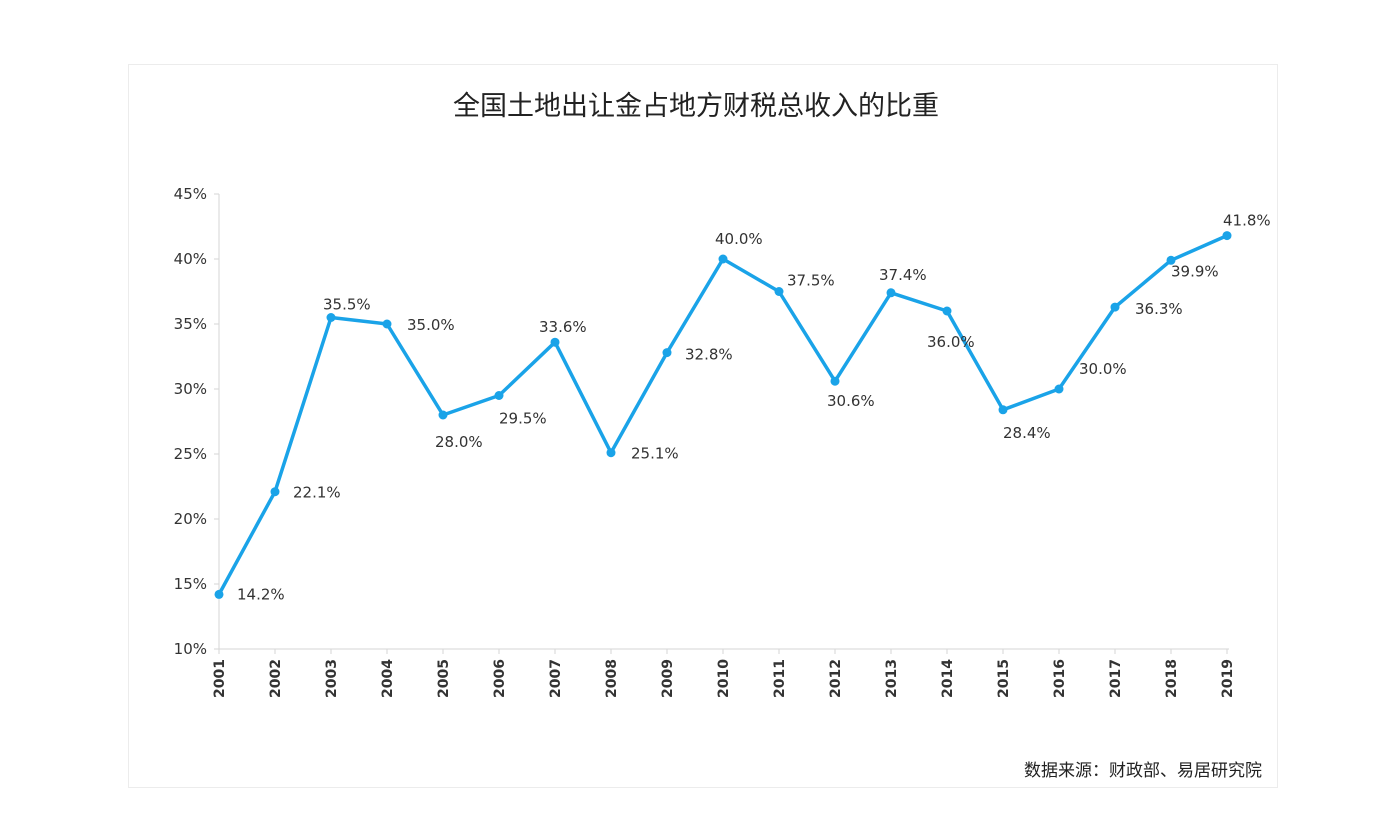 This screenshot has height=824, width=1380. What do you see at coordinates (892, 678) in the screenshot?
I see `x-tick-label: 2013` at bounding box center [892, 678].